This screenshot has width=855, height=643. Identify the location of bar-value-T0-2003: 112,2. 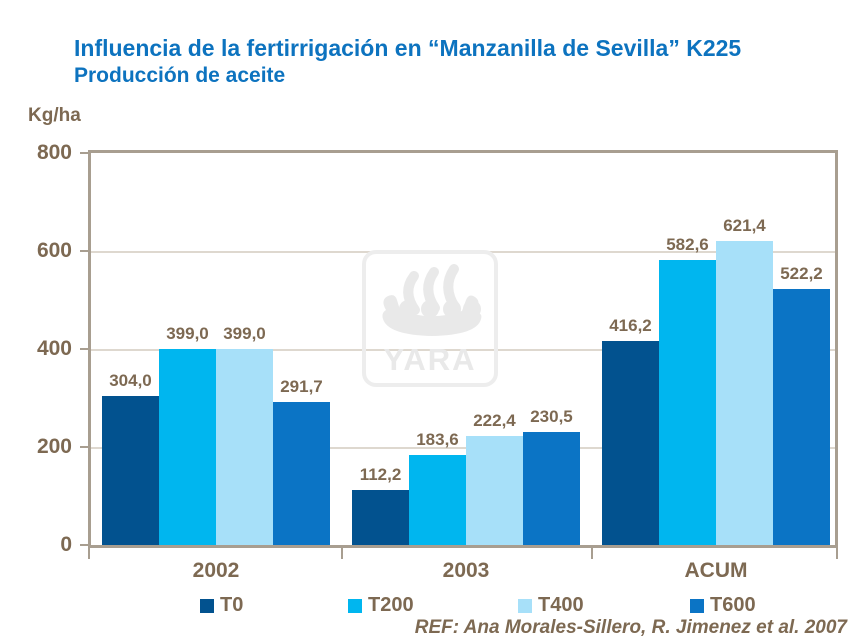
(380, 474).